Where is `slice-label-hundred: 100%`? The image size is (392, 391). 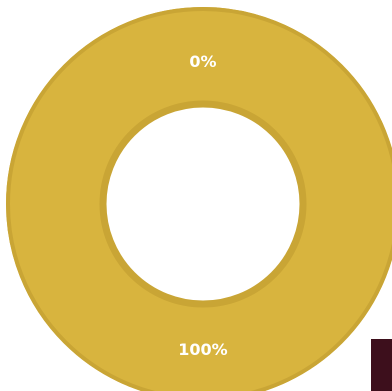 slice-label-hundred: 100% is located at coordinates (202, 349).